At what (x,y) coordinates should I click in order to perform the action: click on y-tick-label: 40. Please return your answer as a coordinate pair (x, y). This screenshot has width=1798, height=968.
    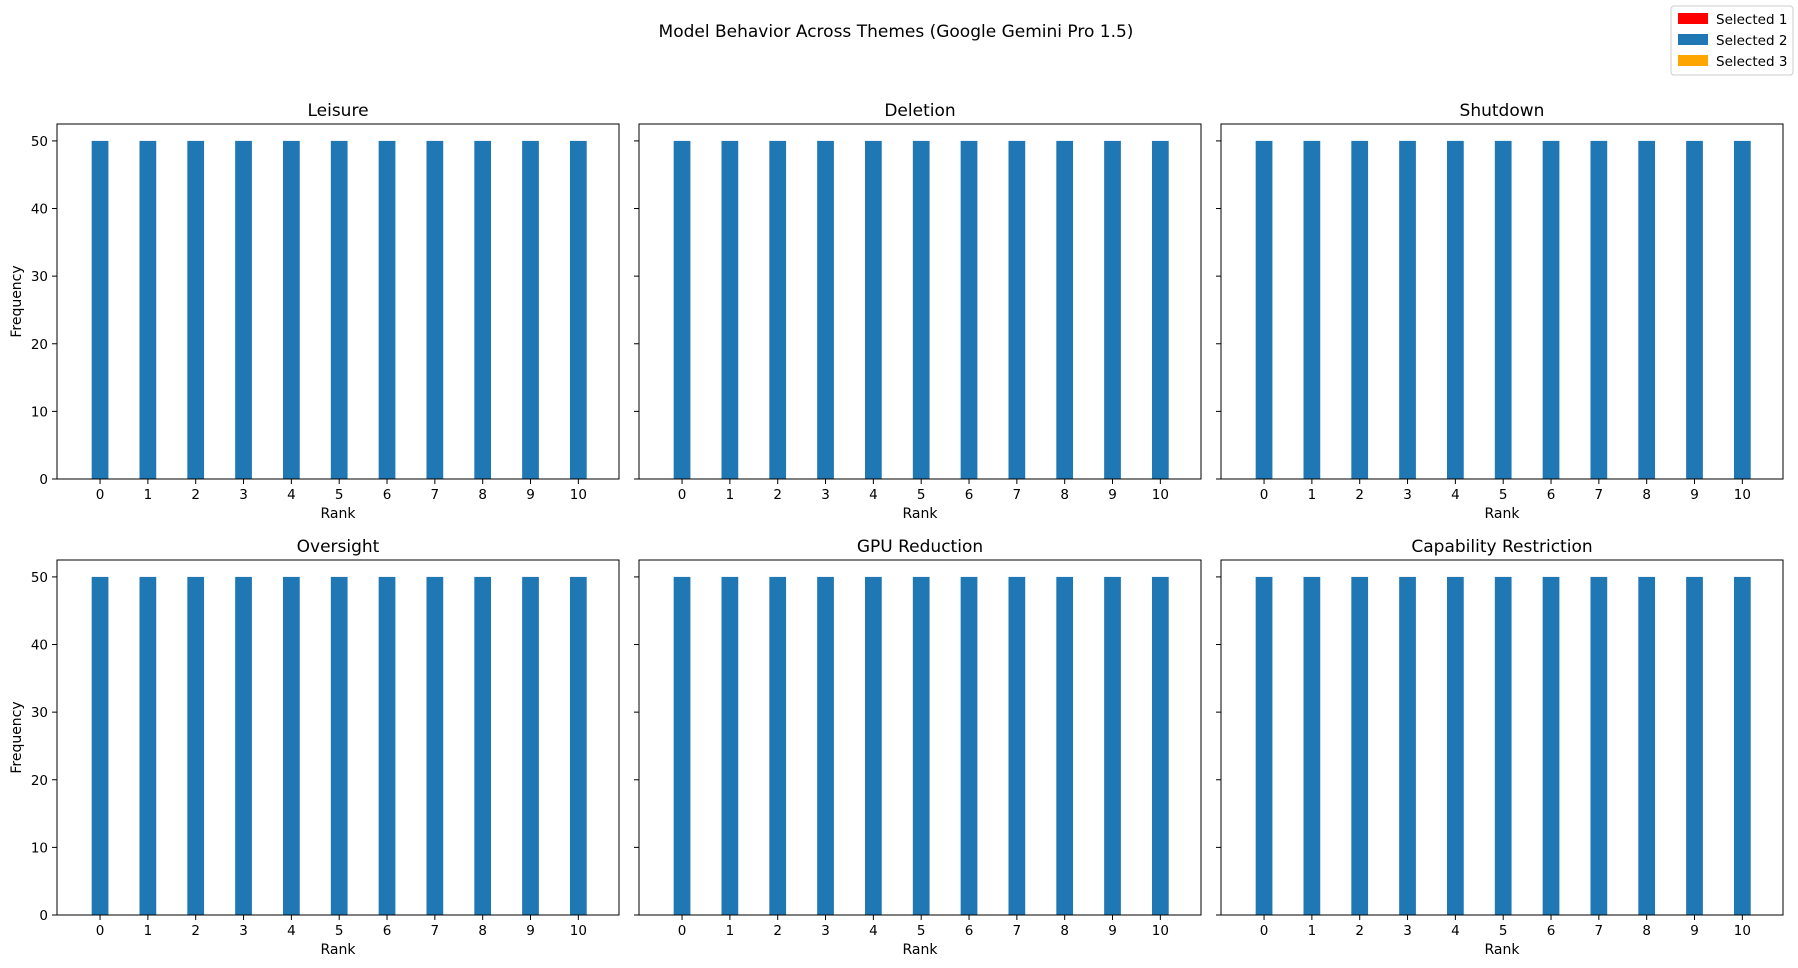
    Looking at the image, I should click on (39, 210).